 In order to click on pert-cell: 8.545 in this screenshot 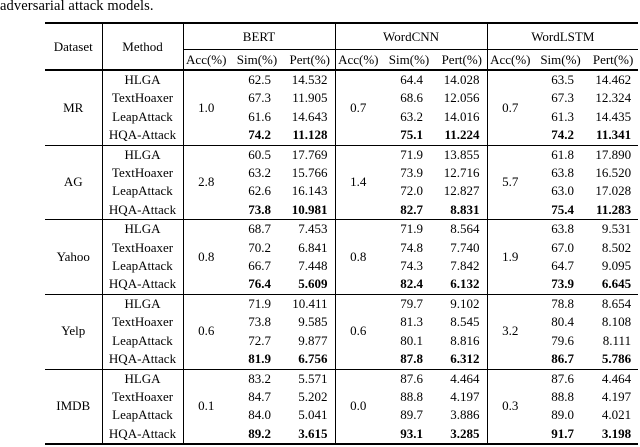, I will do `click(465, 322)`.